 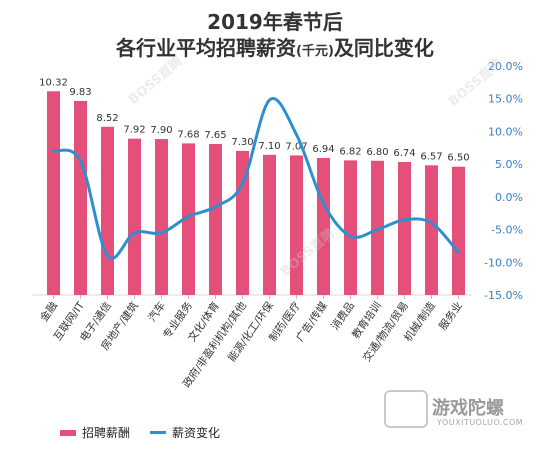 I want to click on bar-value-label-10: 6.94, so click(x=323, y=149).